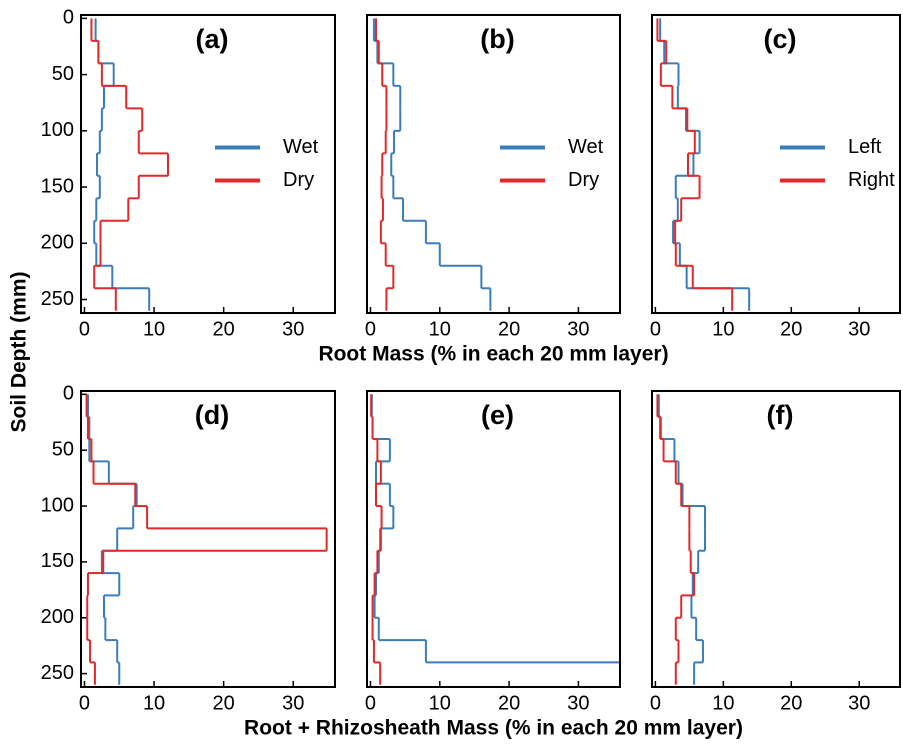  I want to click on panel: 0 10 20 30 (f), so click(775, 552).